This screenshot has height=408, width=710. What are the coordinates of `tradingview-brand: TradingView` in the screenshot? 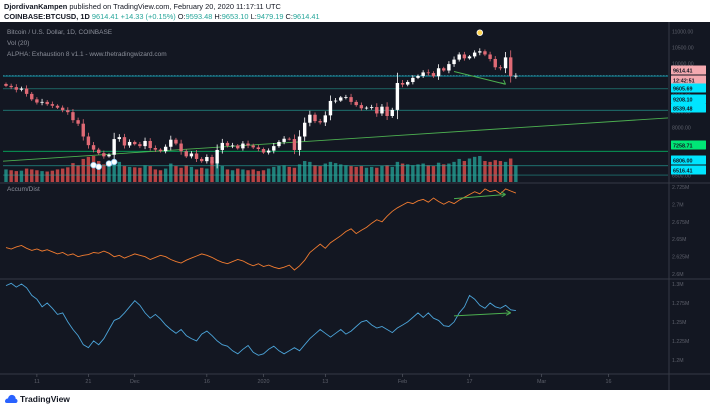 It's located at (45, 399).